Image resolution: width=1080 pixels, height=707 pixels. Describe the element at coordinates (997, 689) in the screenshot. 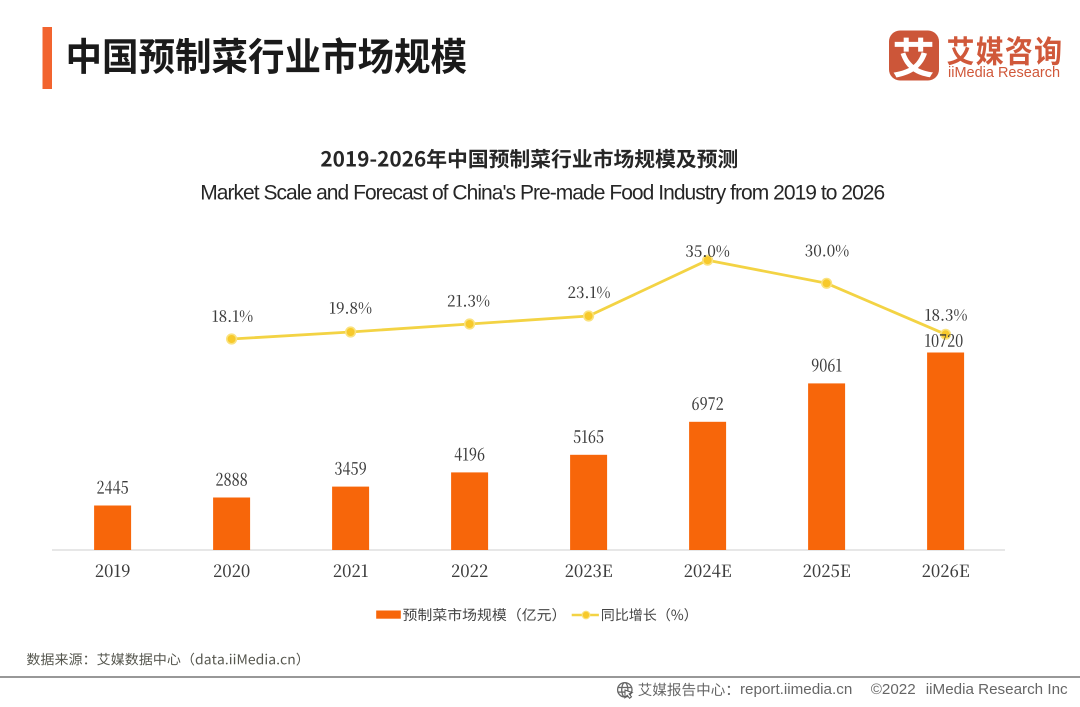

I see `svg-text: iiMedia Research Inc` at that location.